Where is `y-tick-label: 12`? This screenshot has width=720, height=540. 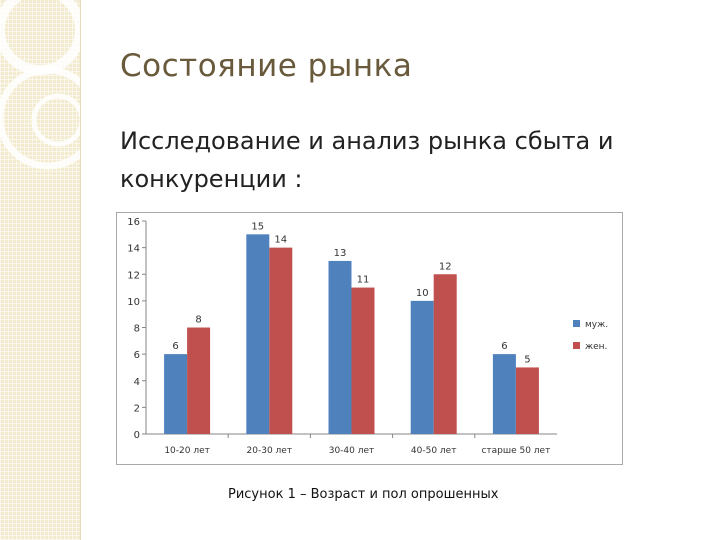 y-tick-label: 12 is located at coordinates (133, 275).